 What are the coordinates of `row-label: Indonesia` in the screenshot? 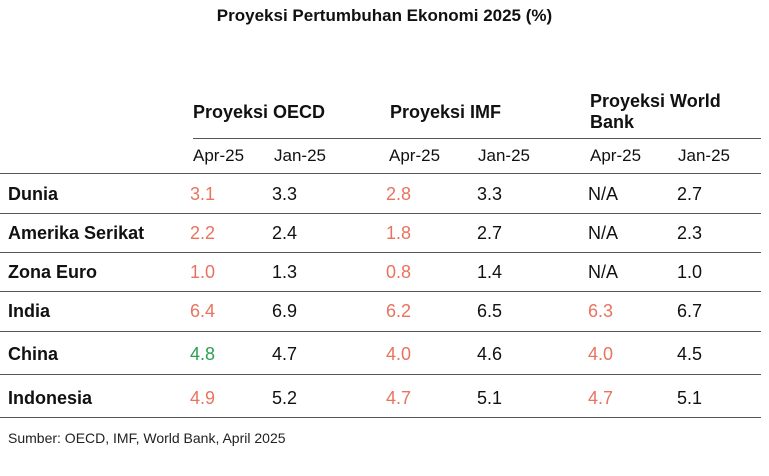 It's located at (50, 398).